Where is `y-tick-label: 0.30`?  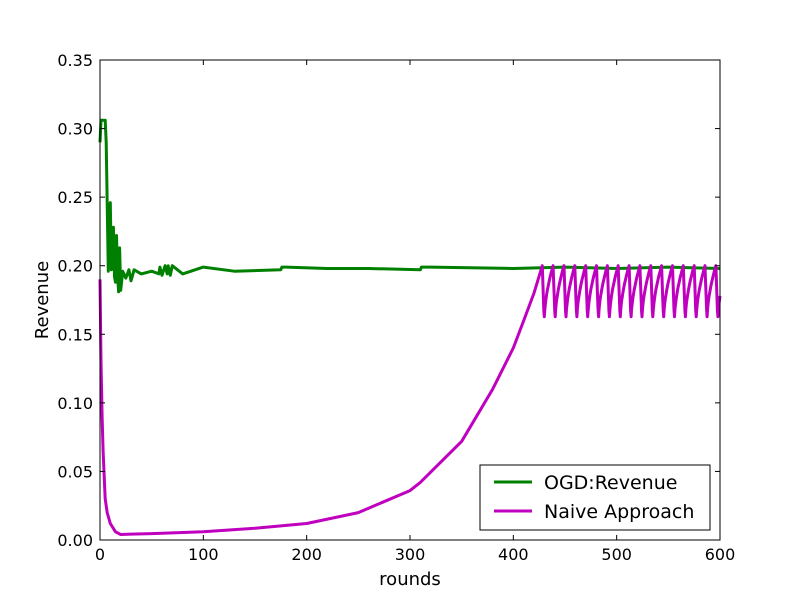 y-tick-label: 0.30 is located at coordinates (75, 129).